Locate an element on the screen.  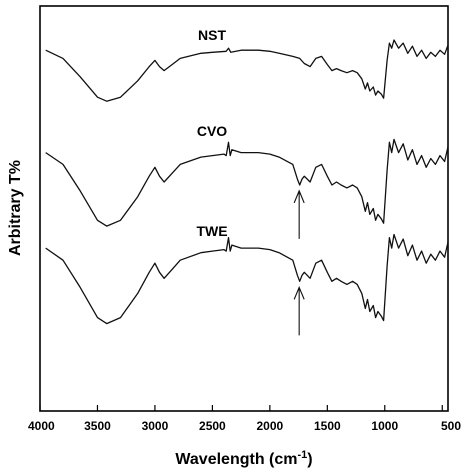
series-label-twe: TWE is located at coordinates (211, 231).